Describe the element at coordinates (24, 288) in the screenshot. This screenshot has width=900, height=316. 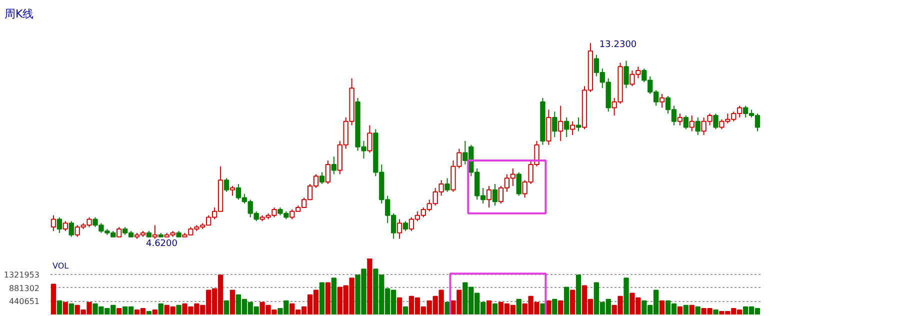
I see `y-tick-label: 881302` at that location.